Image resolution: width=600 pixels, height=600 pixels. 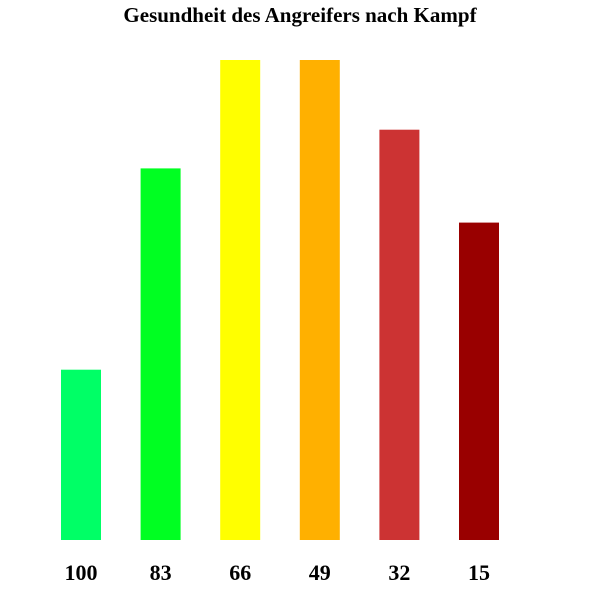 I want to click on x-tick-label-100: 100, so click(x=81, y=572).